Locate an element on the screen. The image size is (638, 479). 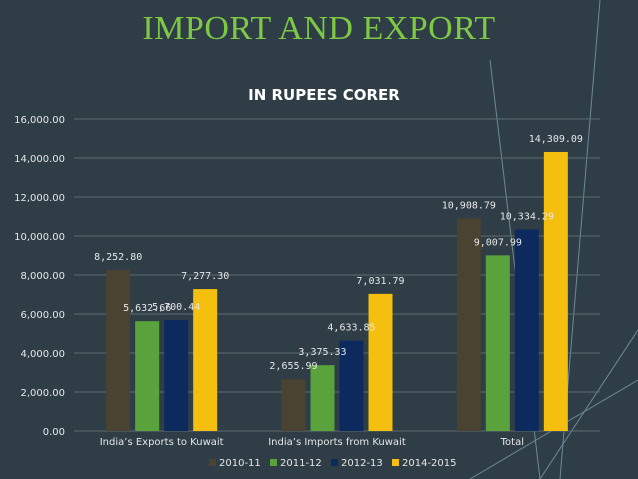
data-label: 4,633.85 is located at coordinates (351, 328).